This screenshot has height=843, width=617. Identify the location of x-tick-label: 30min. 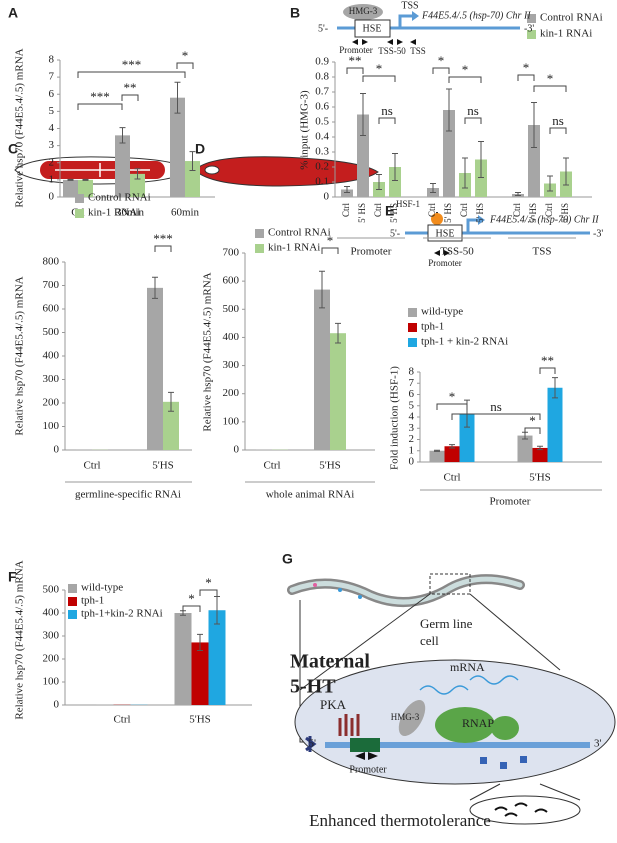
(130, 213).